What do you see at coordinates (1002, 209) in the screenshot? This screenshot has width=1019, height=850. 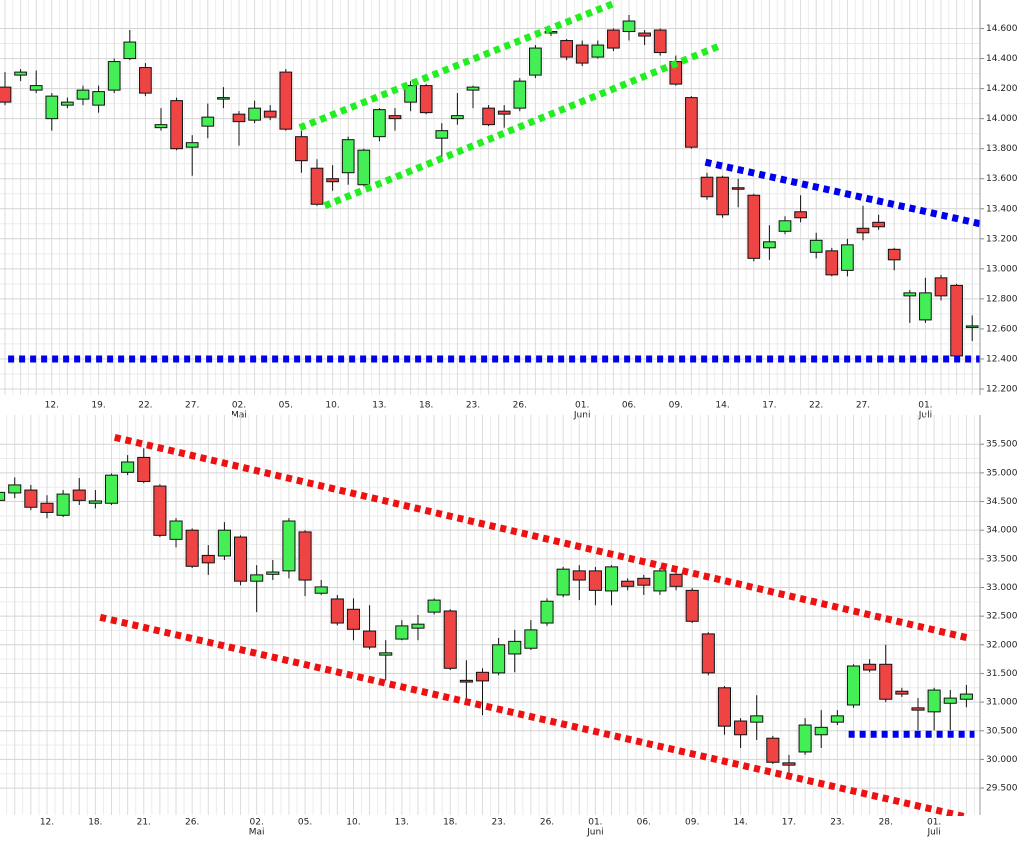 I see `y-tick-label: 13.400` at bounding box center [1002, 209].